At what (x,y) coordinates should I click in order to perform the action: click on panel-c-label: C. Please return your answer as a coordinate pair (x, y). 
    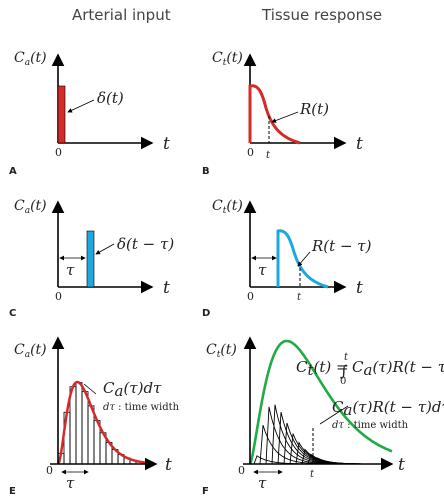
    Looking at the image, I should click on (12, 313).